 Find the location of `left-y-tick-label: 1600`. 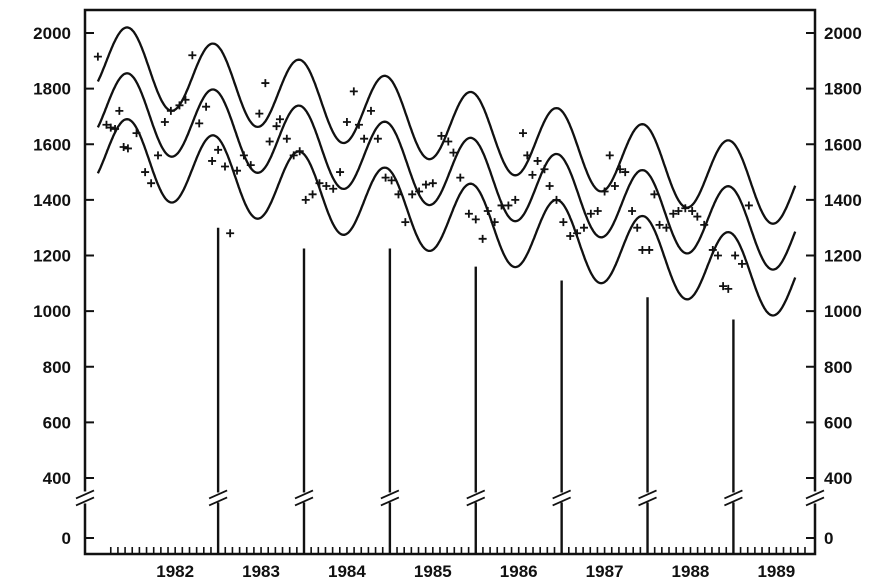

left-y-tick-label: 1600 is located at coordinates (52, 144).